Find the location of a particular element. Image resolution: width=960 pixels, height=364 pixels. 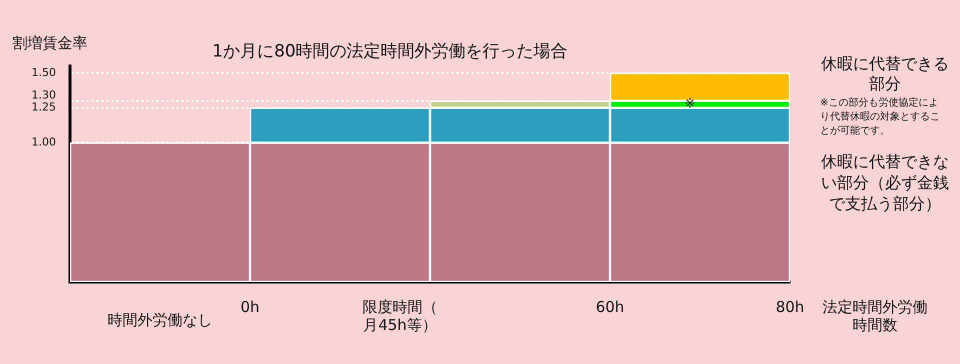

y-tick-label: 1.50 is located at coordinates (44, 72).